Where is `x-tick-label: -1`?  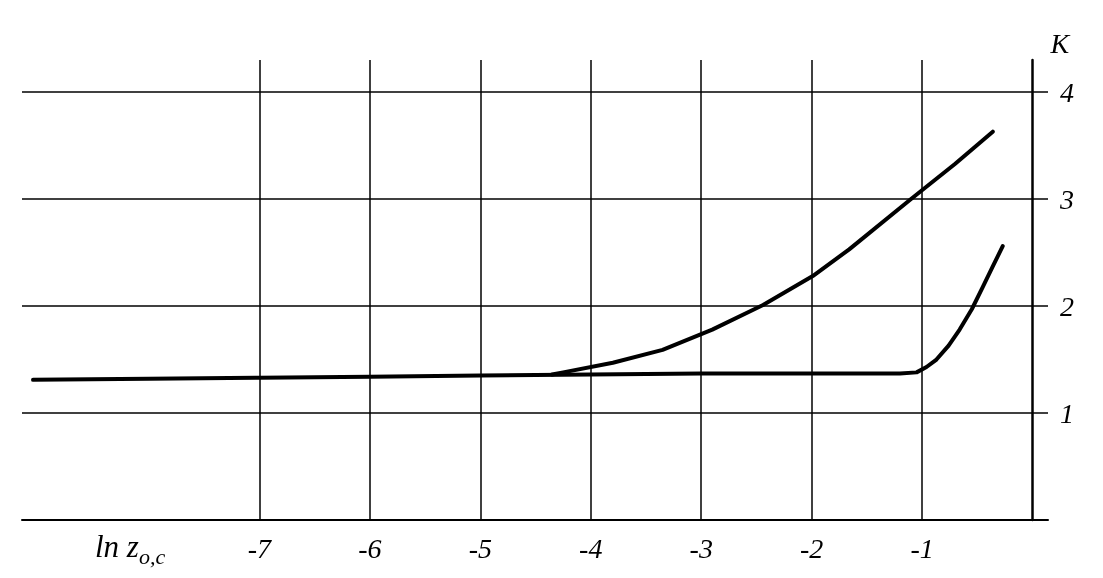 x-tick-label: -1 is located at coordinates (922, 548).